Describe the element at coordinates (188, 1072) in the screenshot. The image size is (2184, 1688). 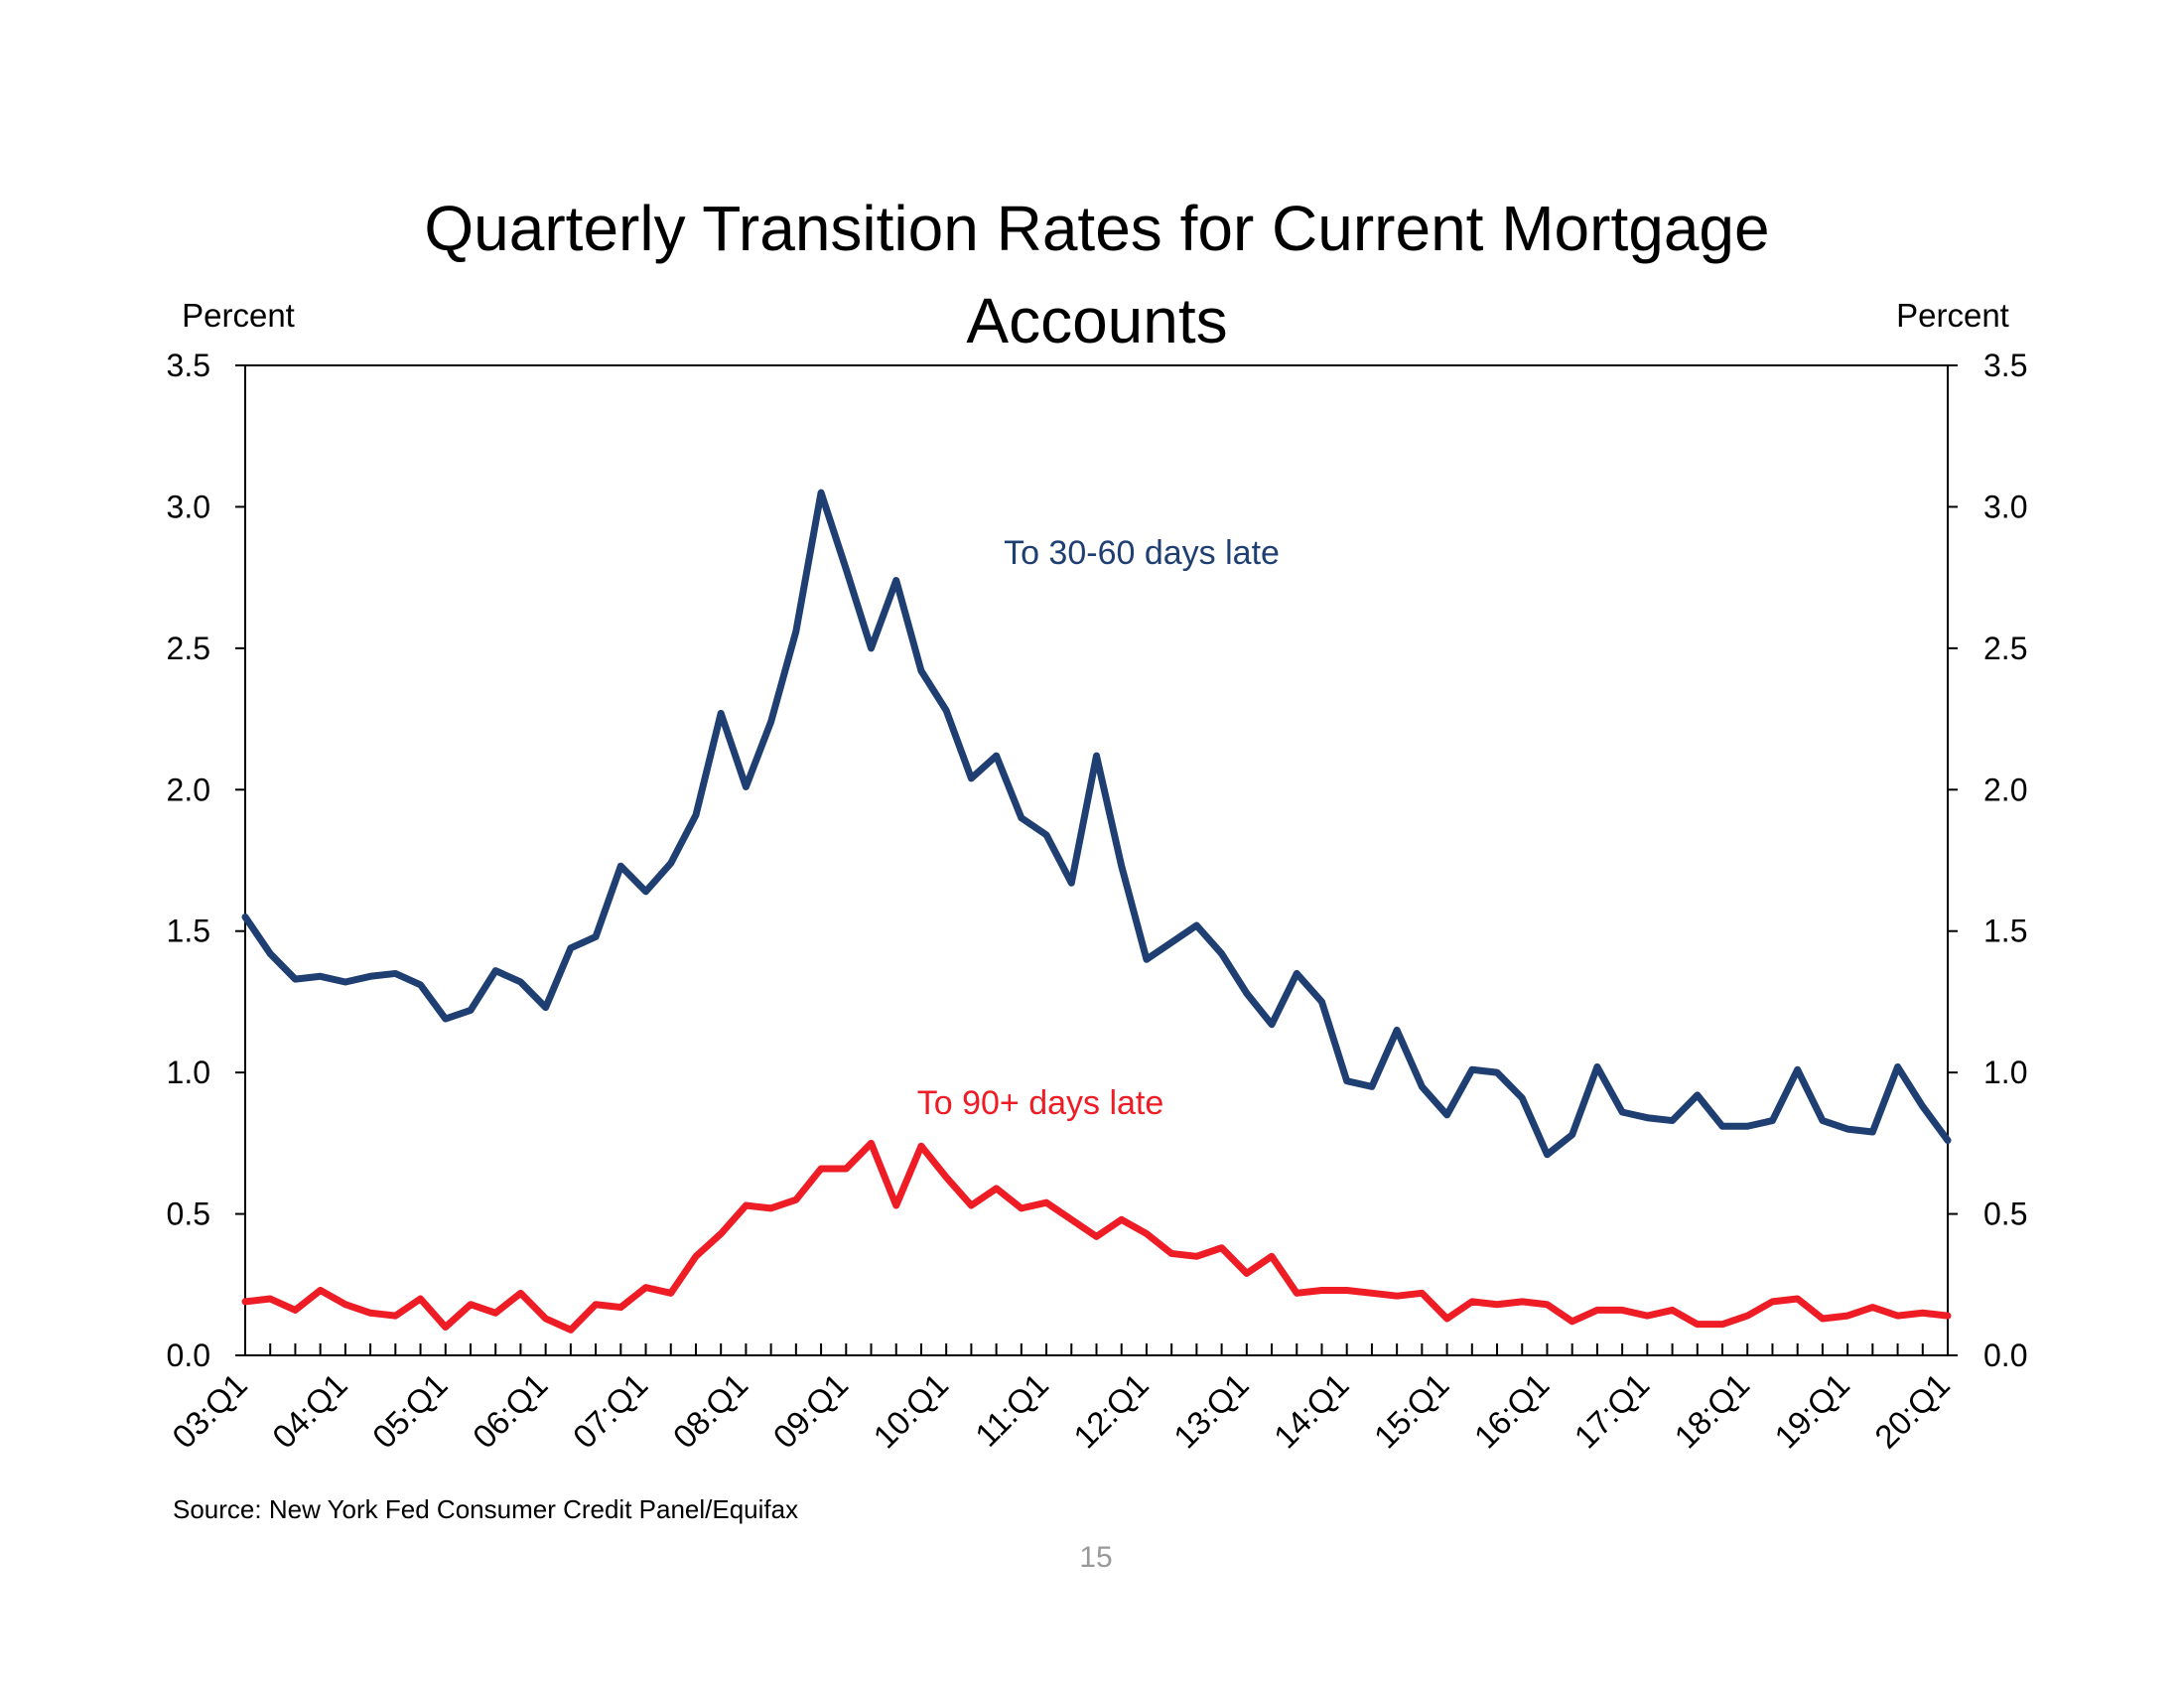
I see `y-tick-label-left: 1.0` at that location.